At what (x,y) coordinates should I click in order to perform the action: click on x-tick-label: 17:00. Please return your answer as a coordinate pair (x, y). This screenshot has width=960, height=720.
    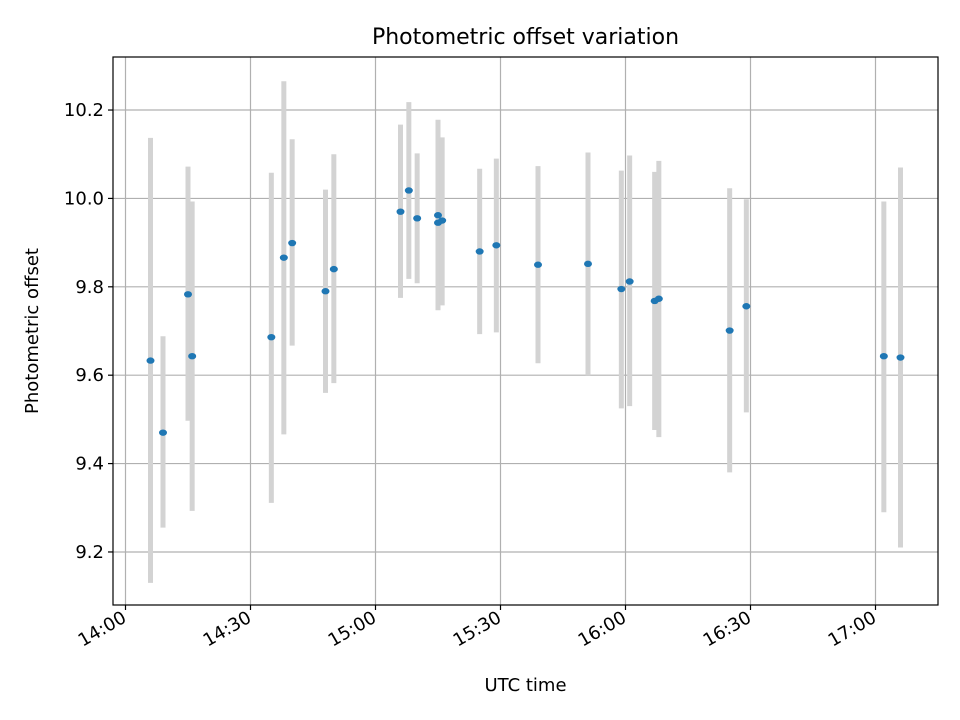
    Looking at the image, I should click on (852, 629).